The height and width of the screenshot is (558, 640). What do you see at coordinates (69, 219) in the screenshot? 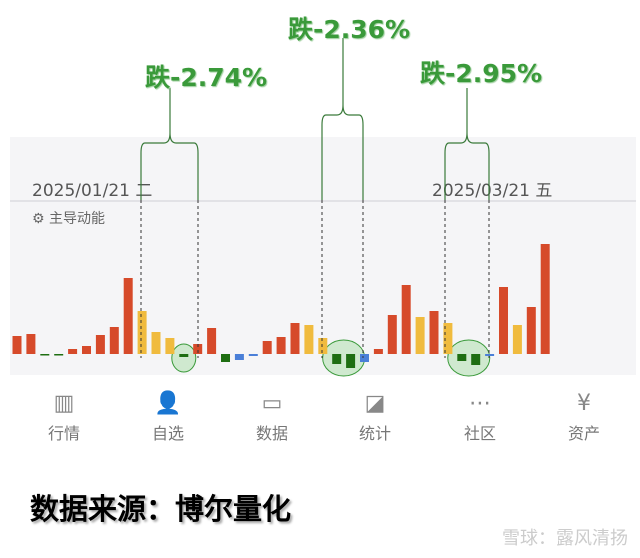
I see `indicator-label: ⚙ 主导动能` at bounding box center [69, 219].